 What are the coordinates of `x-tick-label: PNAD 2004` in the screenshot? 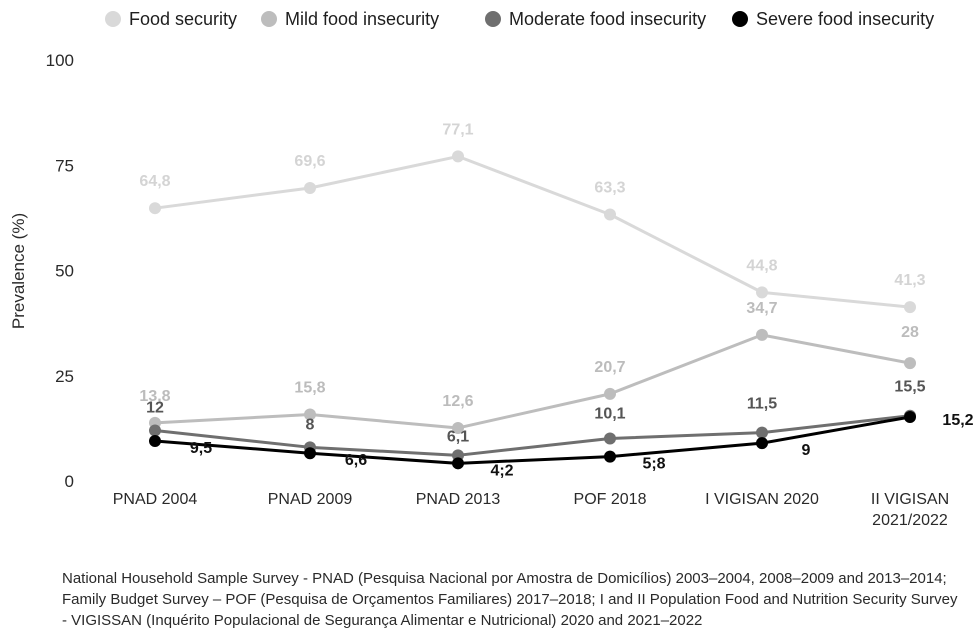 It's located at (155, 499).